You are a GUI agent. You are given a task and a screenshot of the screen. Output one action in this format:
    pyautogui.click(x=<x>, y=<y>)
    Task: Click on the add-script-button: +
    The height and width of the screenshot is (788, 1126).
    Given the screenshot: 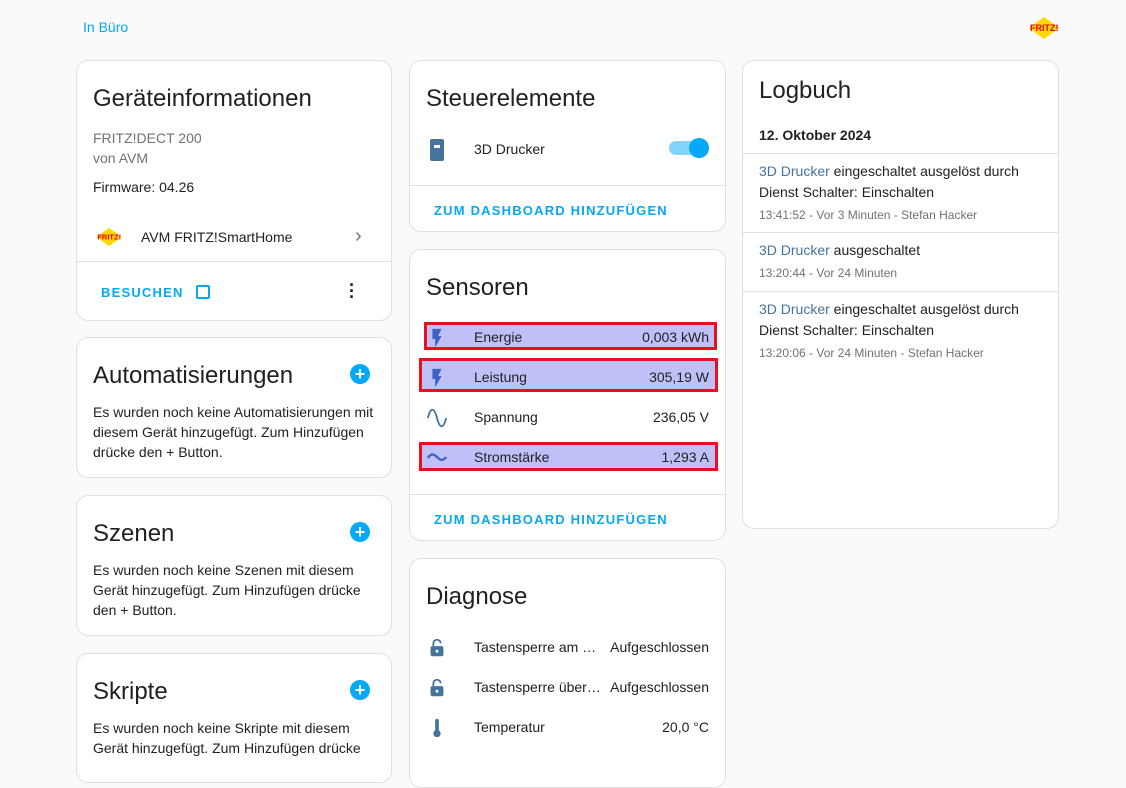 What is the action you would take?
    pyautogui.click(x=360, y=690)
    